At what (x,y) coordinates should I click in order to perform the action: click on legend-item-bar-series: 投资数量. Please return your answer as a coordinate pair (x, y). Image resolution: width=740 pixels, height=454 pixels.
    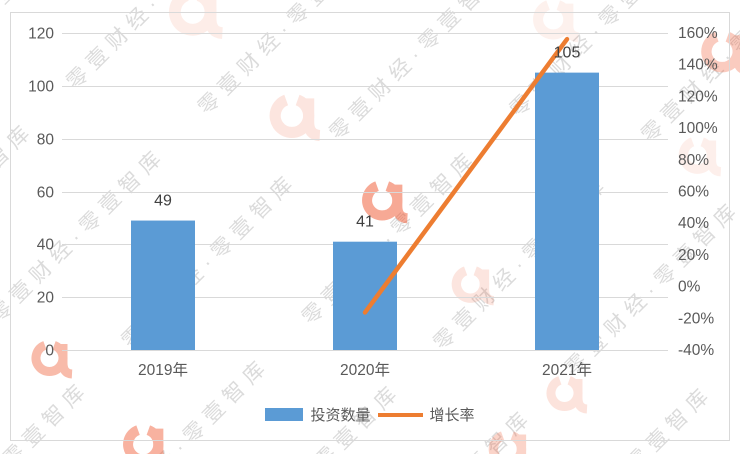
    Looking at the image, I should click on (318, 414).